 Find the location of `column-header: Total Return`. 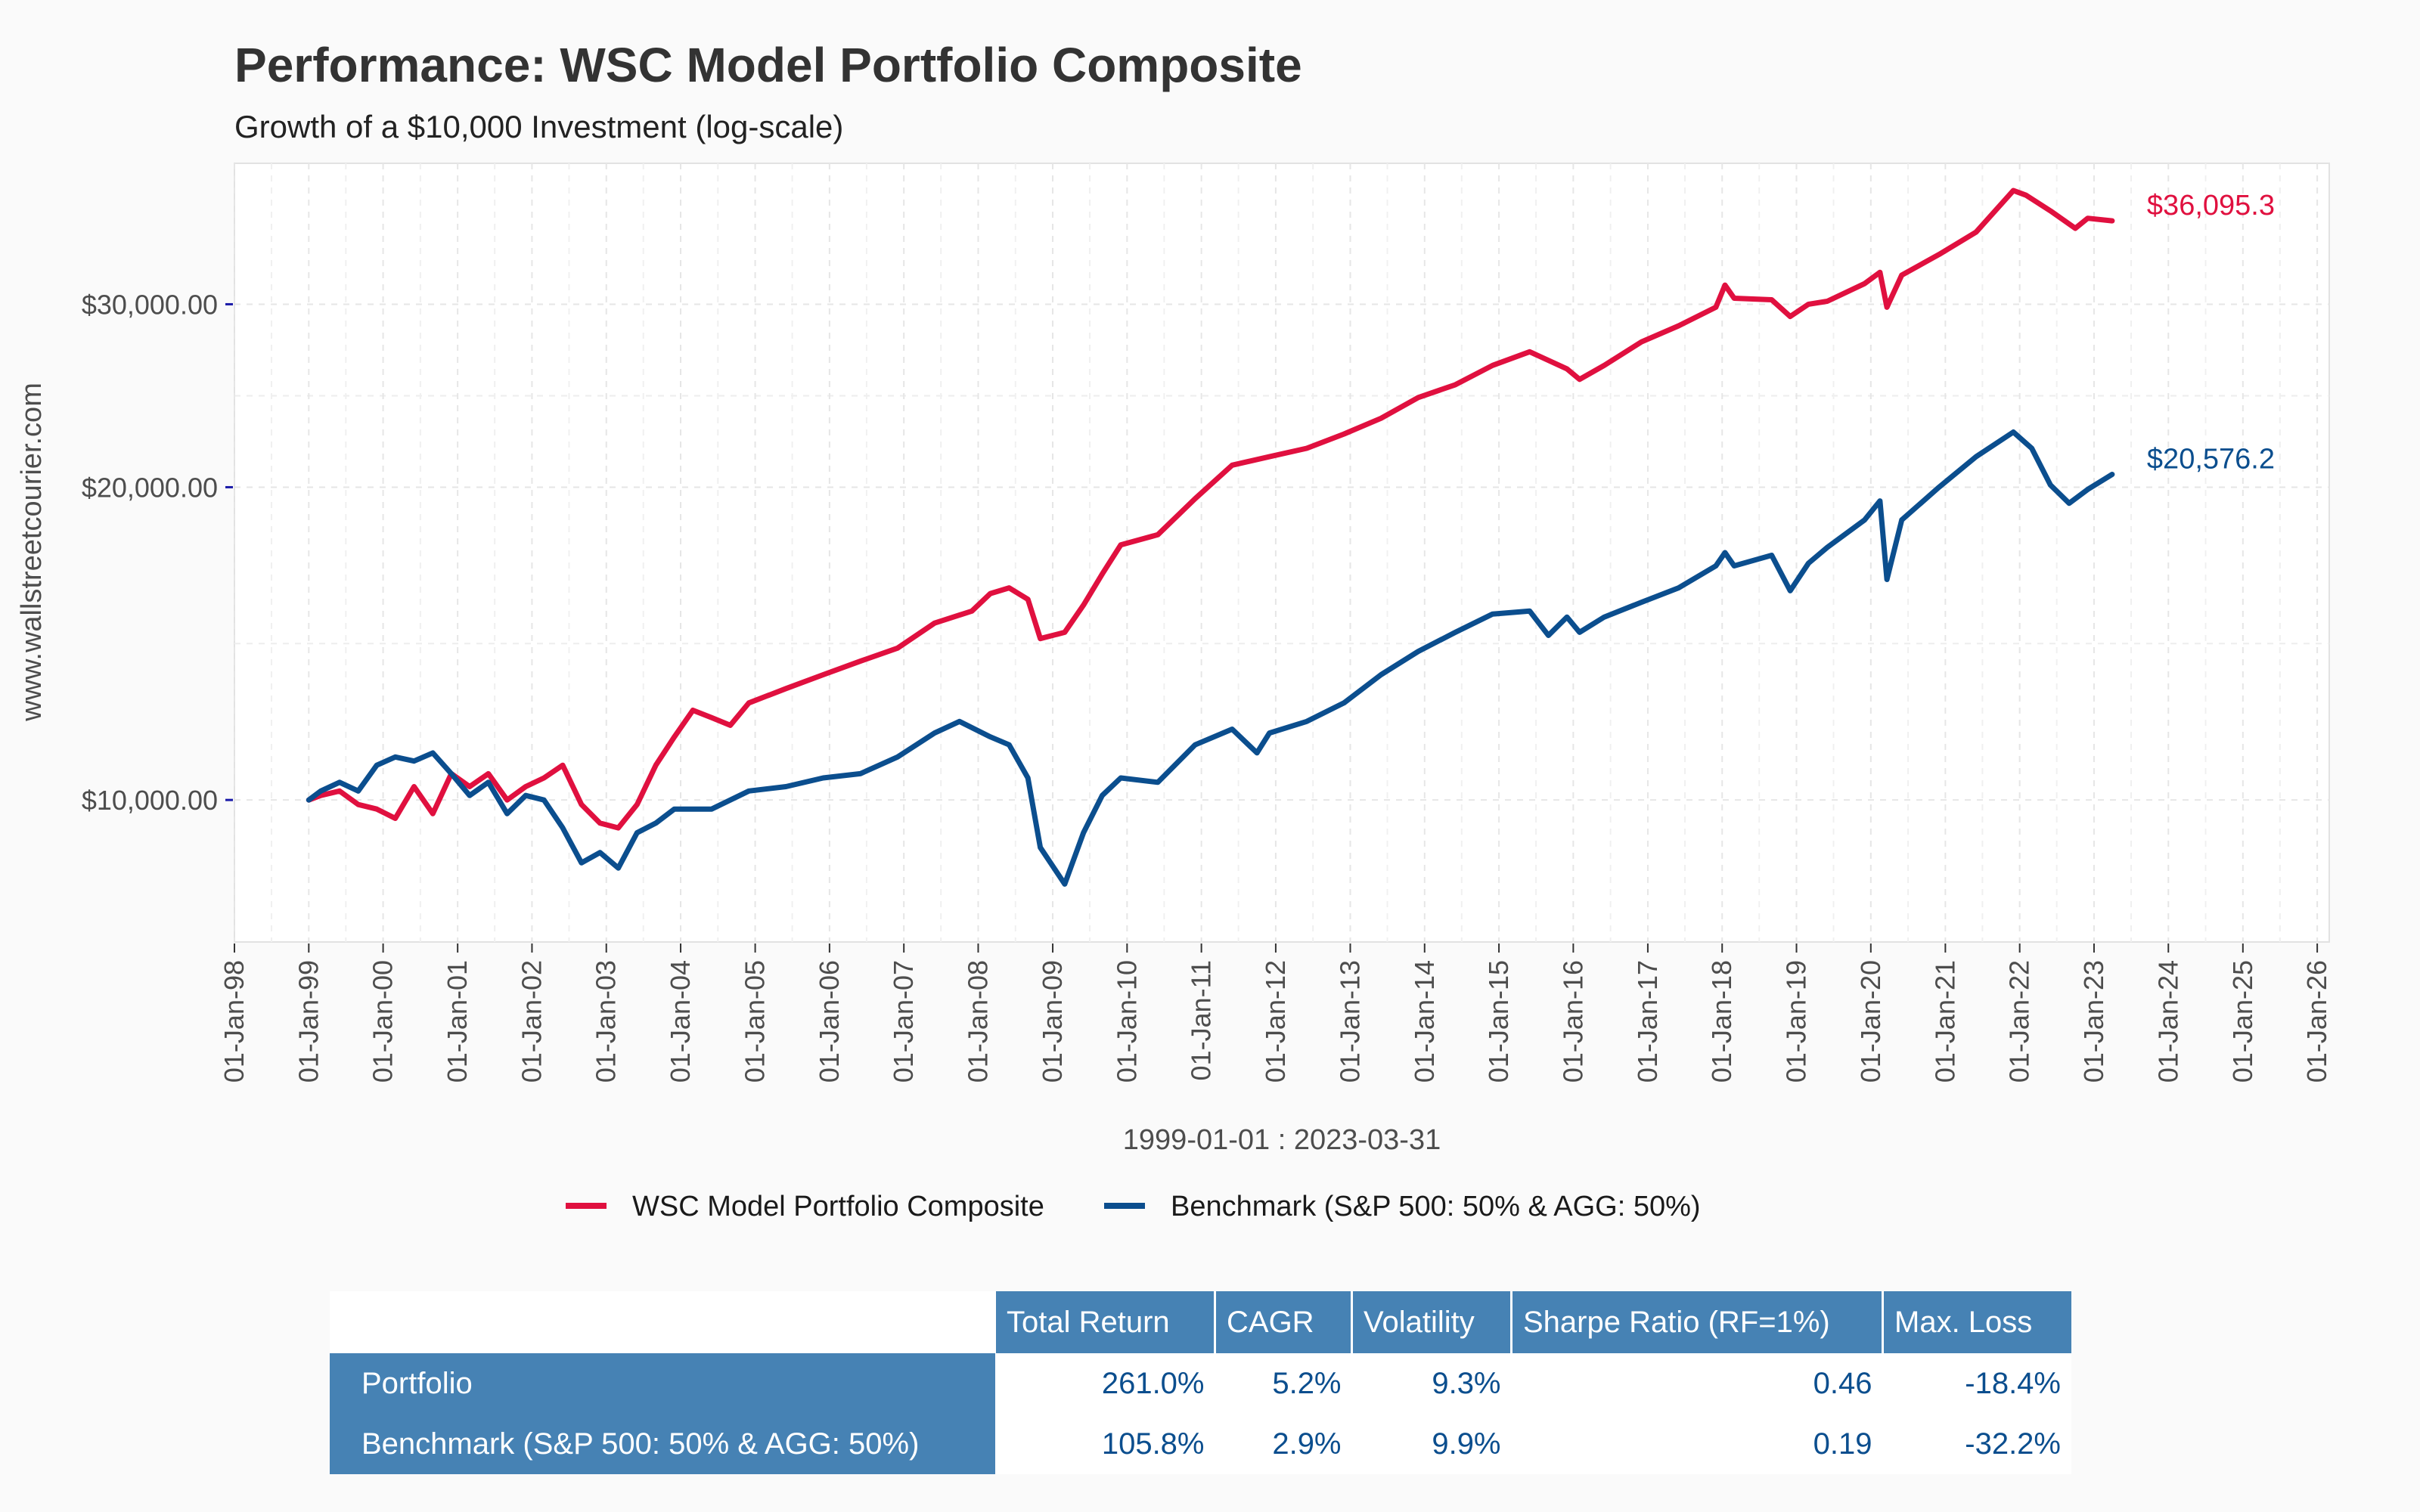

column-header: Total Return is located at coordinates (1104, 1322).